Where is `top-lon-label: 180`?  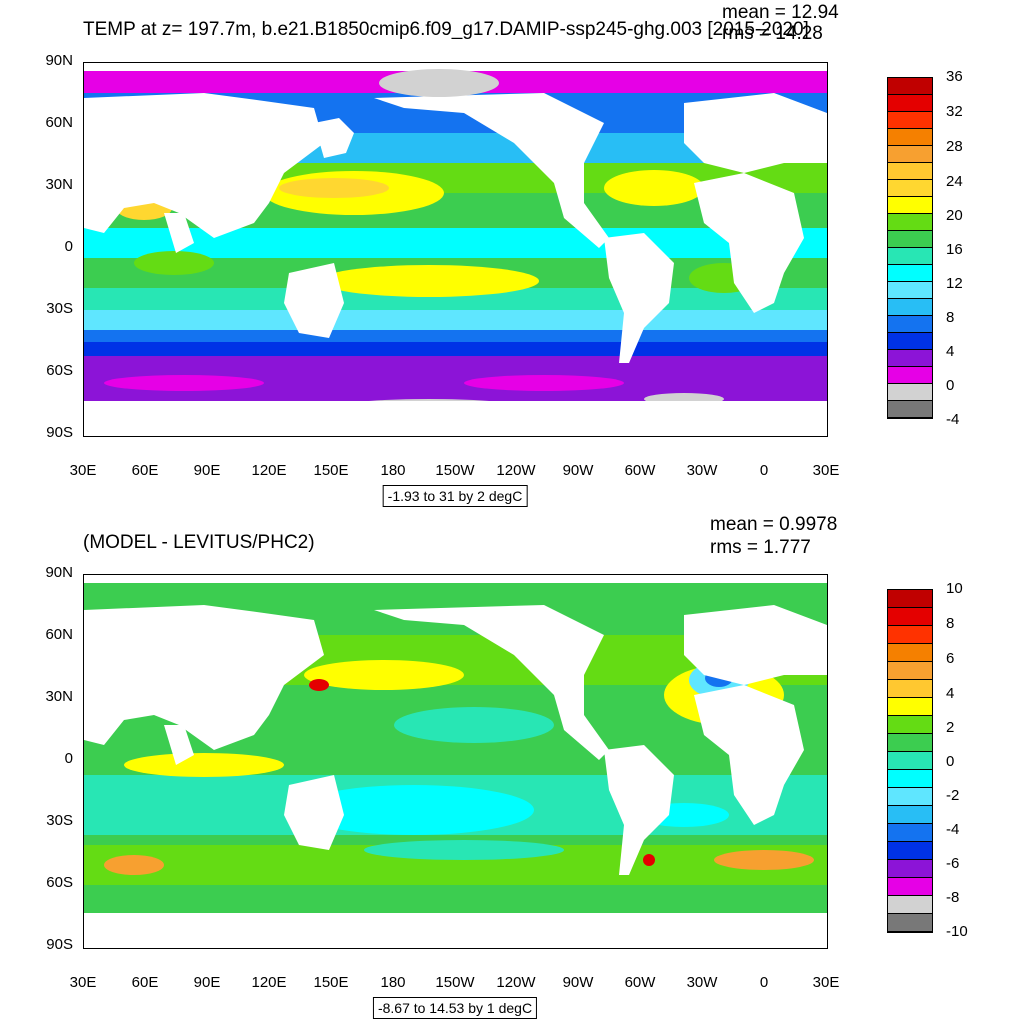 top-lon-label: 180 is located at coordinates (393, 470).